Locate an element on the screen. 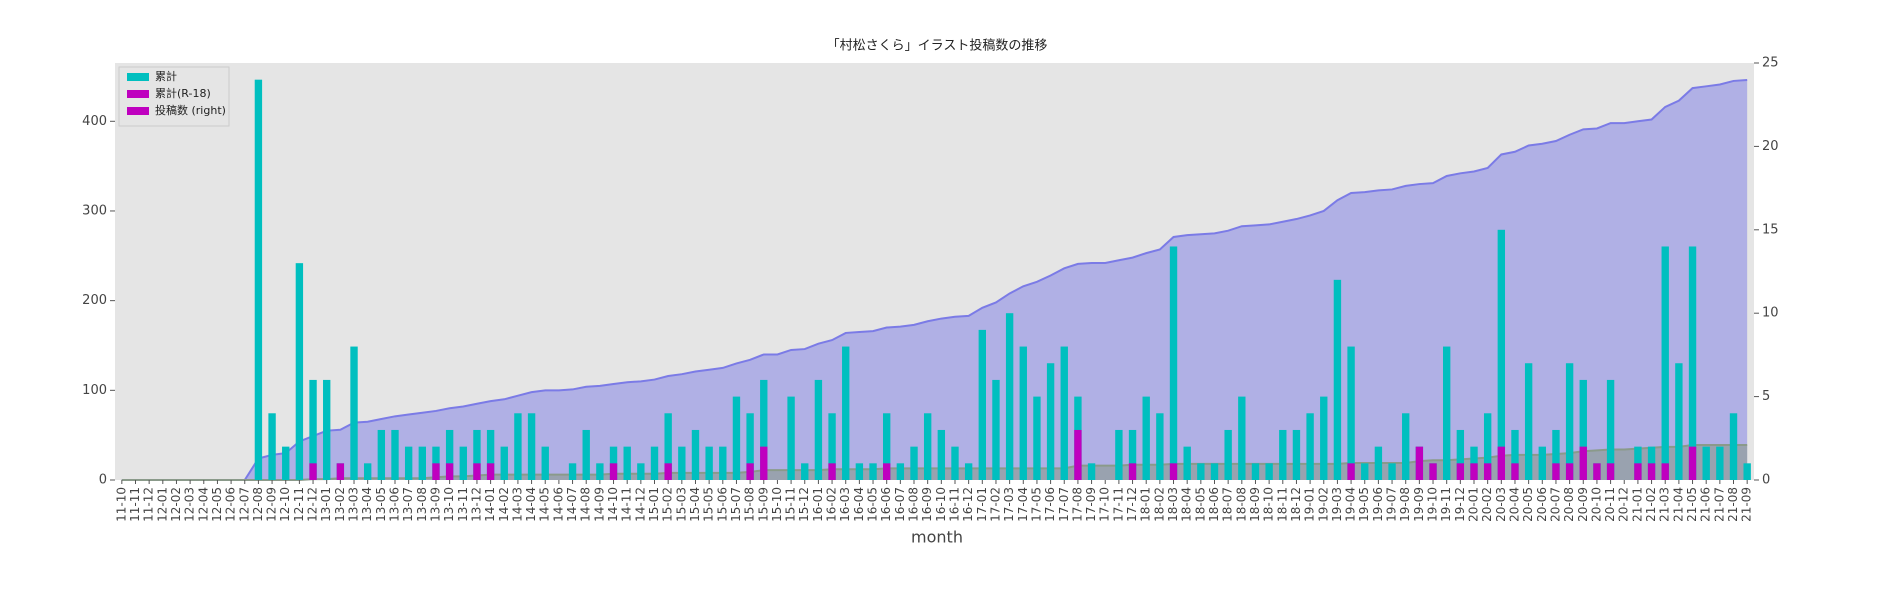 The image size is (1900, 604). x-tick-label: 20-02 is located at coordinates (1487, 504).